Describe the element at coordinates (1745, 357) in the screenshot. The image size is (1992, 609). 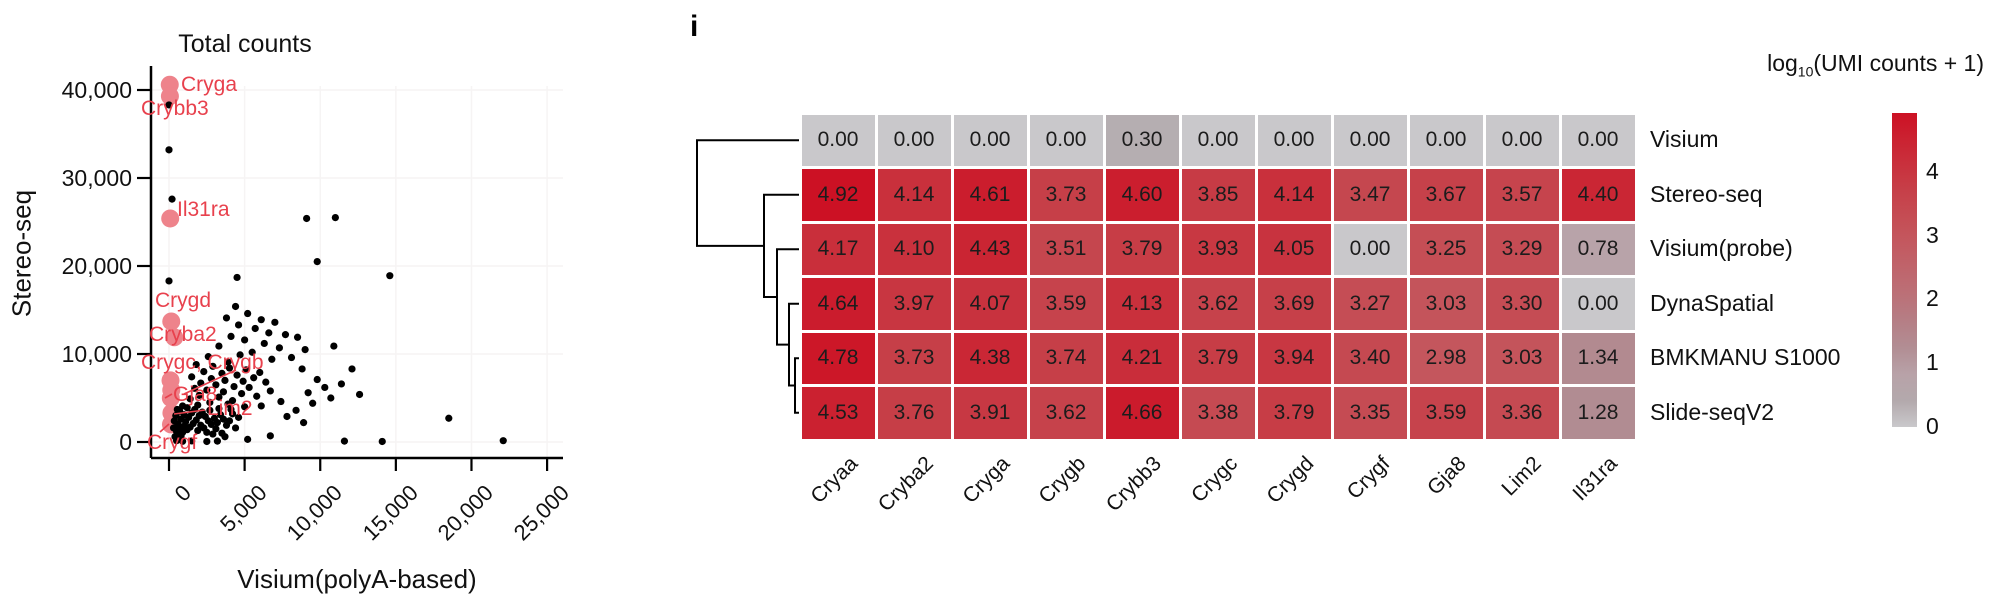
I see `heatmap-row-label: BMKMANU S1000` at that location.